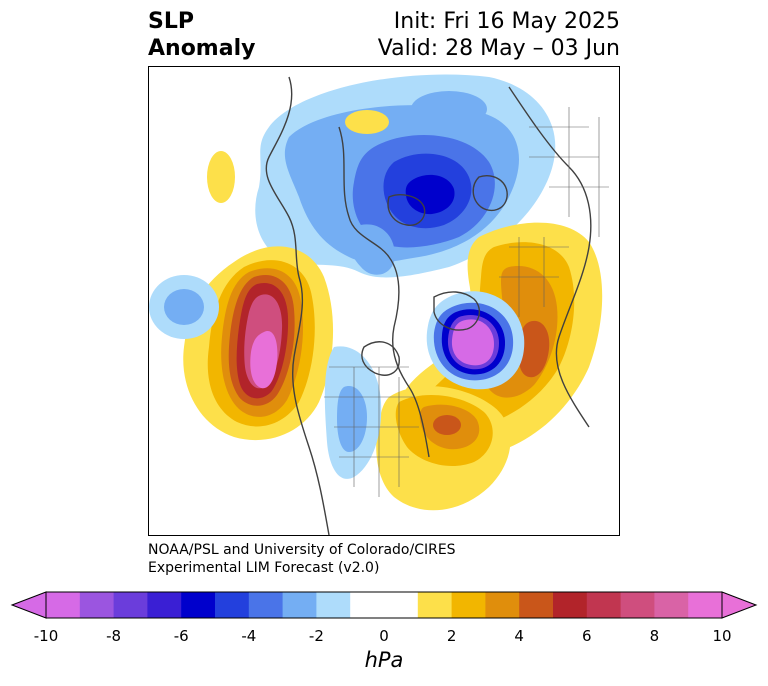  What do you see at coordinates (171, 21) in the screenshot?
I see `title-variable: SLP` at bounding box center [171, 21].